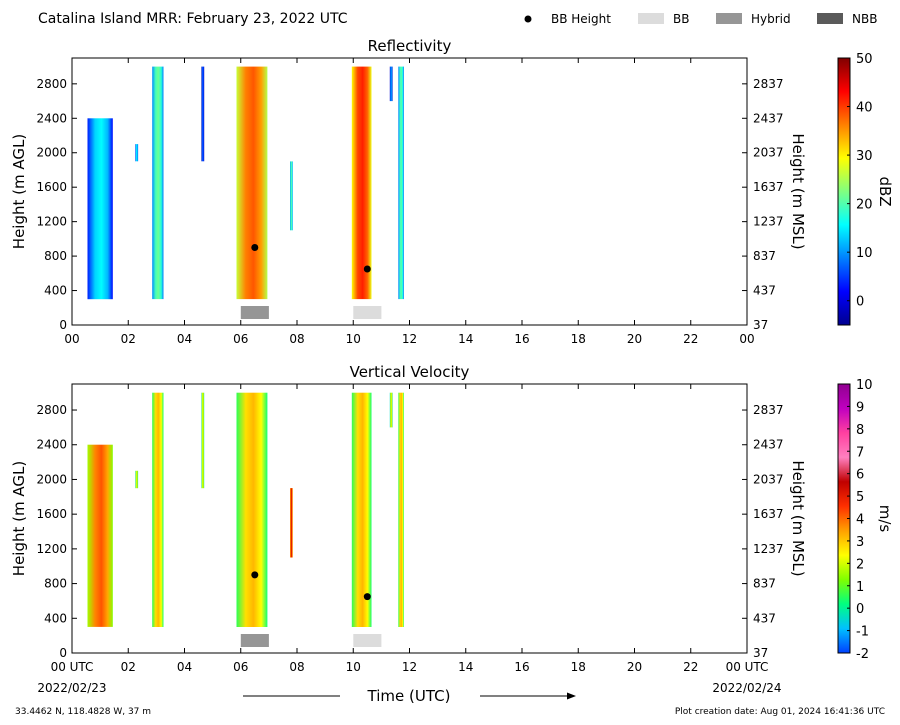  Describe the element at coordinates (862, 632) in the screenshot. I see `colorbar-tick-label: -1` at that location.